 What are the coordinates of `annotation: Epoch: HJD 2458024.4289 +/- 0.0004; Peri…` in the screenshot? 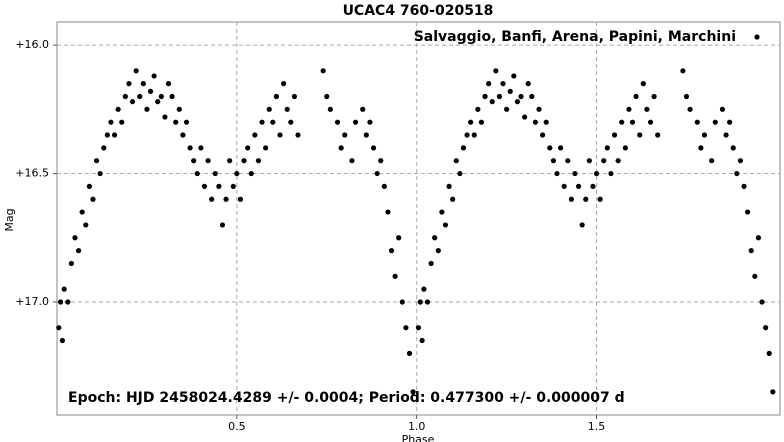 It's located at (346, 398).